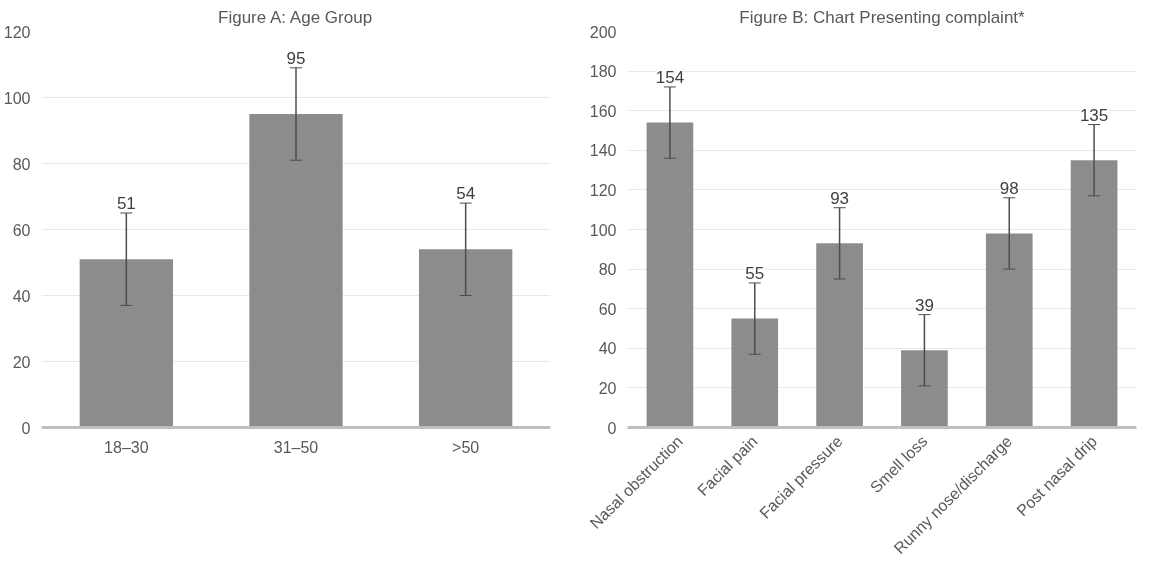 Image resolution: width=1170 pixels, height=576 pixels. What do you see at coordinates (466, 194) in the screenshot?
I see `data-label: 54` at bounding box center [466, 194].